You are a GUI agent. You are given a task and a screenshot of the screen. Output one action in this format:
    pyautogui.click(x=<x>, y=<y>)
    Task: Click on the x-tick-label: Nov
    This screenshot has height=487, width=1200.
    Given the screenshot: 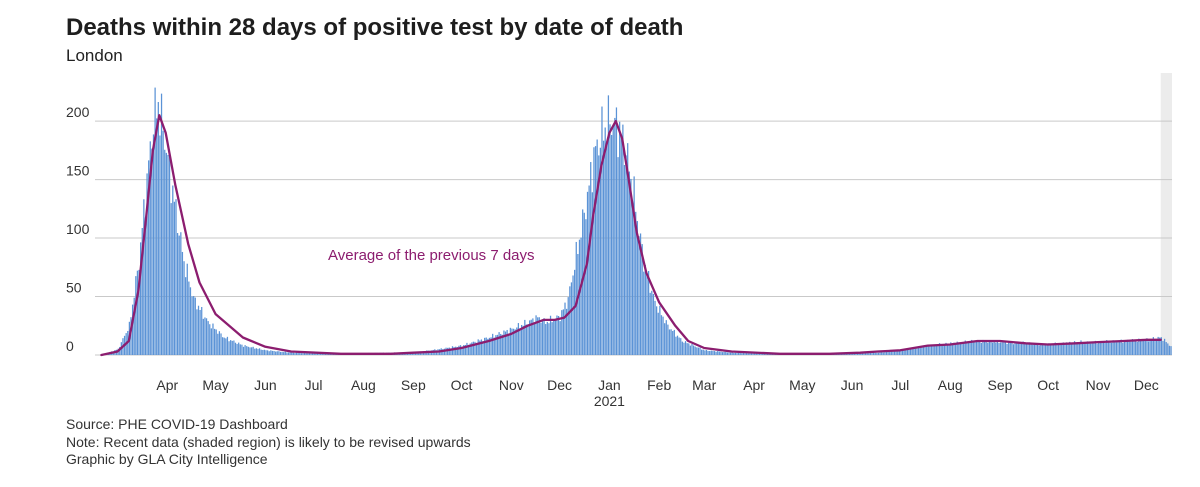 What is the action you would take?
    pyautogui.click(x=511, y=385)
    